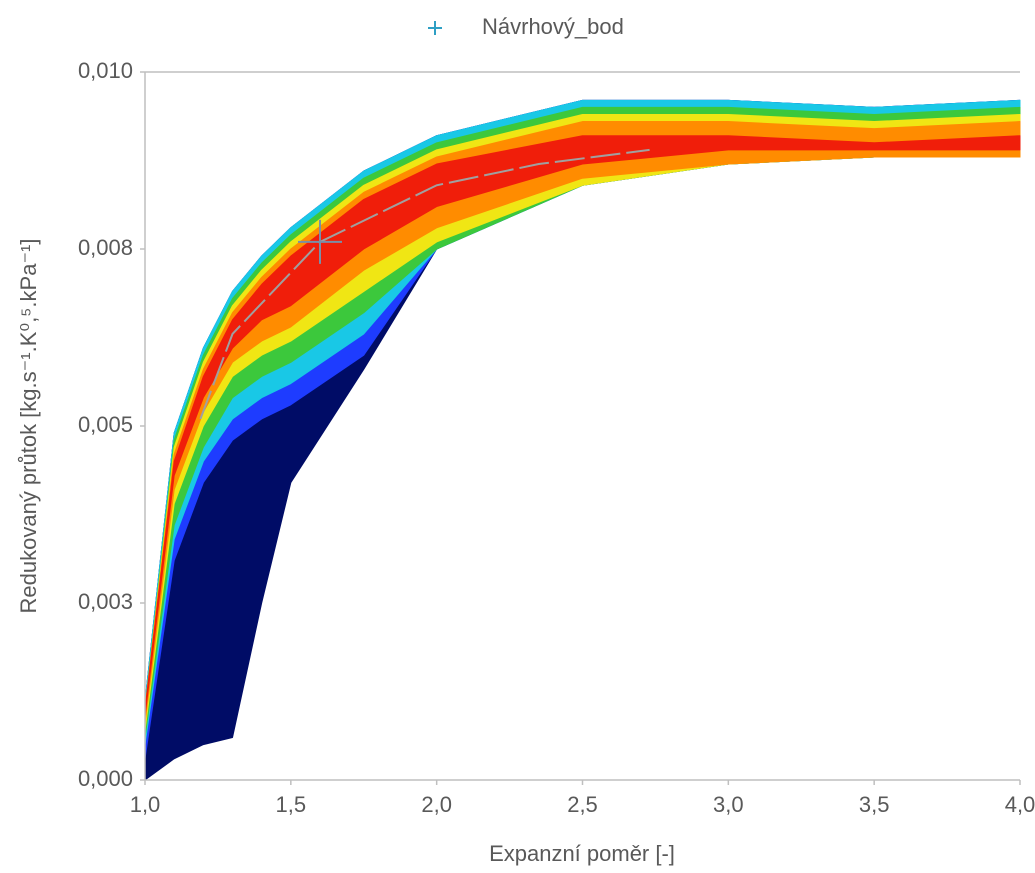  What do you see at coordinates (582, 853) in the screenshot?
I see `x-axis-label: Expanzní poměr [-]` at bounding box center [582, 853].